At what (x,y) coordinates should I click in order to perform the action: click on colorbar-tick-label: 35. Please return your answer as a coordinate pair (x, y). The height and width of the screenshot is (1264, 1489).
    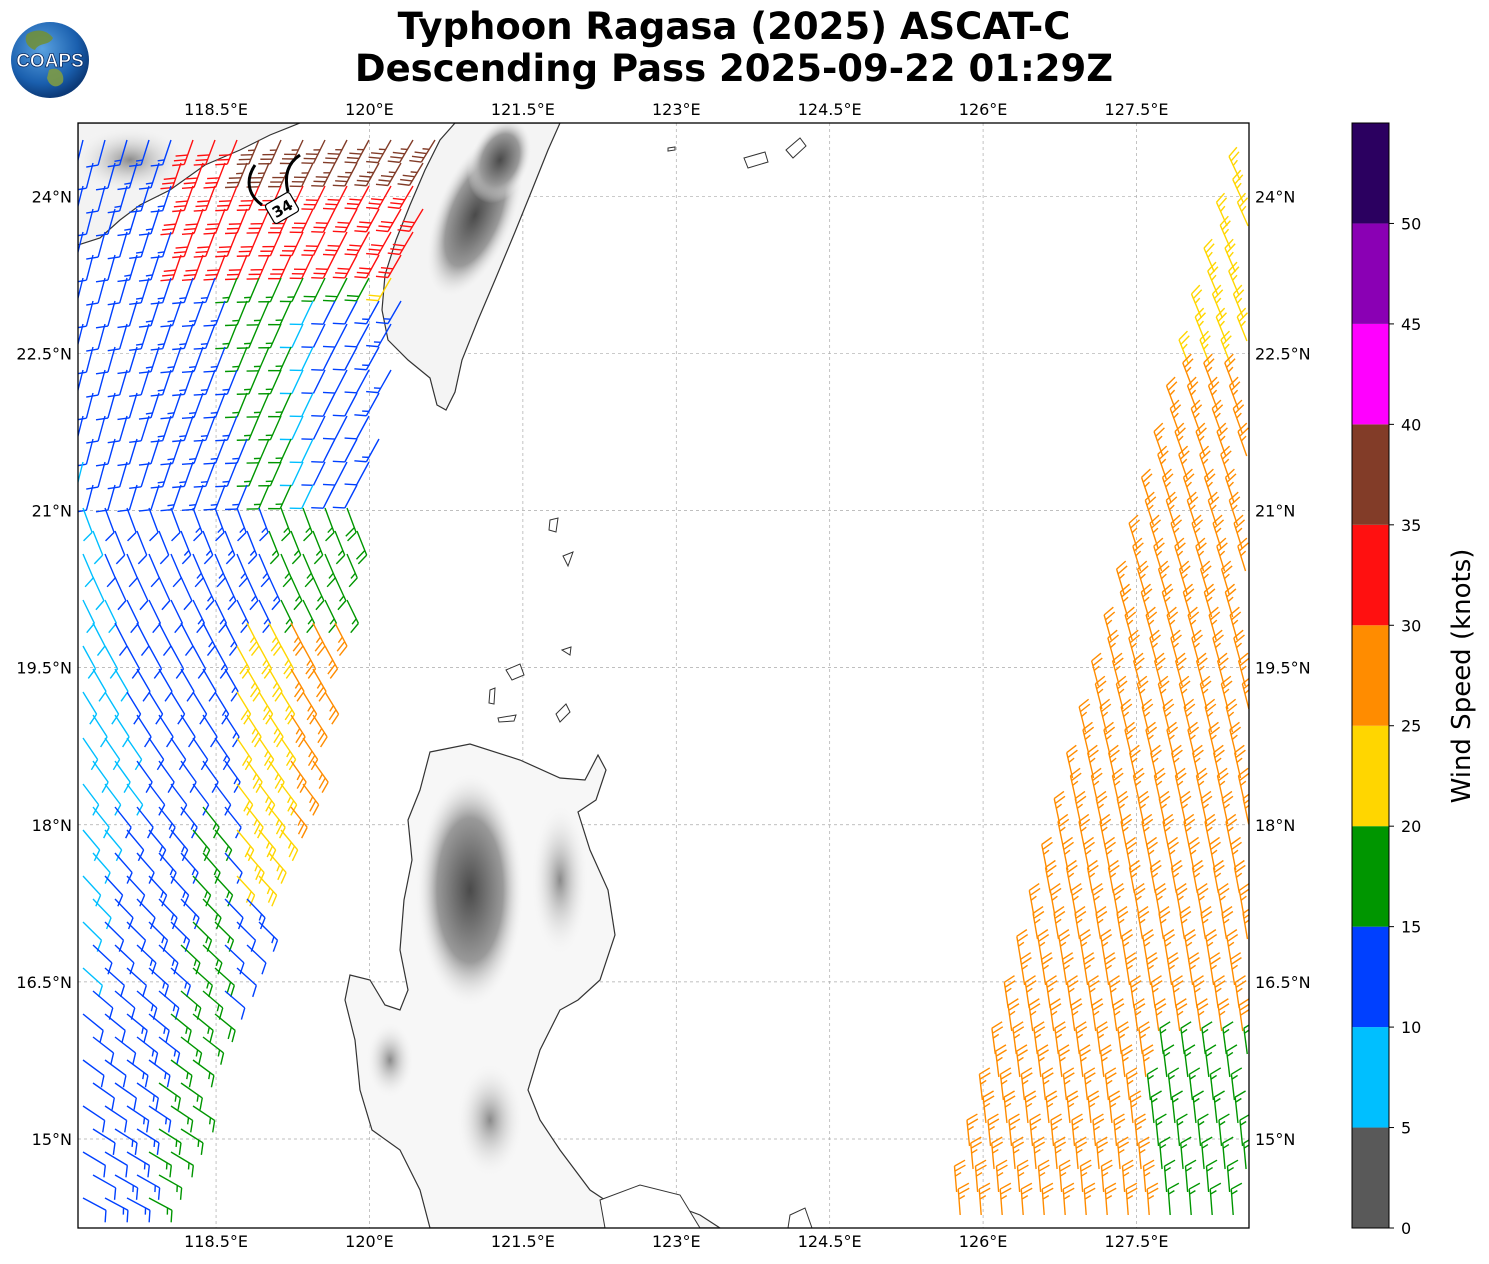
    Looking at the image, I should click on (1411, 525).